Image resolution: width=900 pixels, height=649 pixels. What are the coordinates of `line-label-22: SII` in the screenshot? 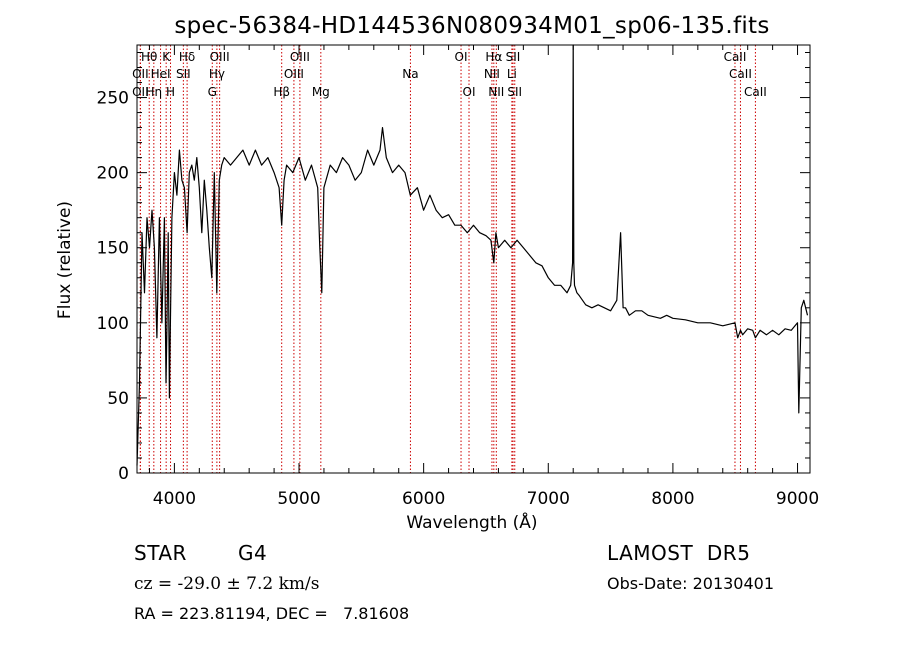 It's located at (513, 57).